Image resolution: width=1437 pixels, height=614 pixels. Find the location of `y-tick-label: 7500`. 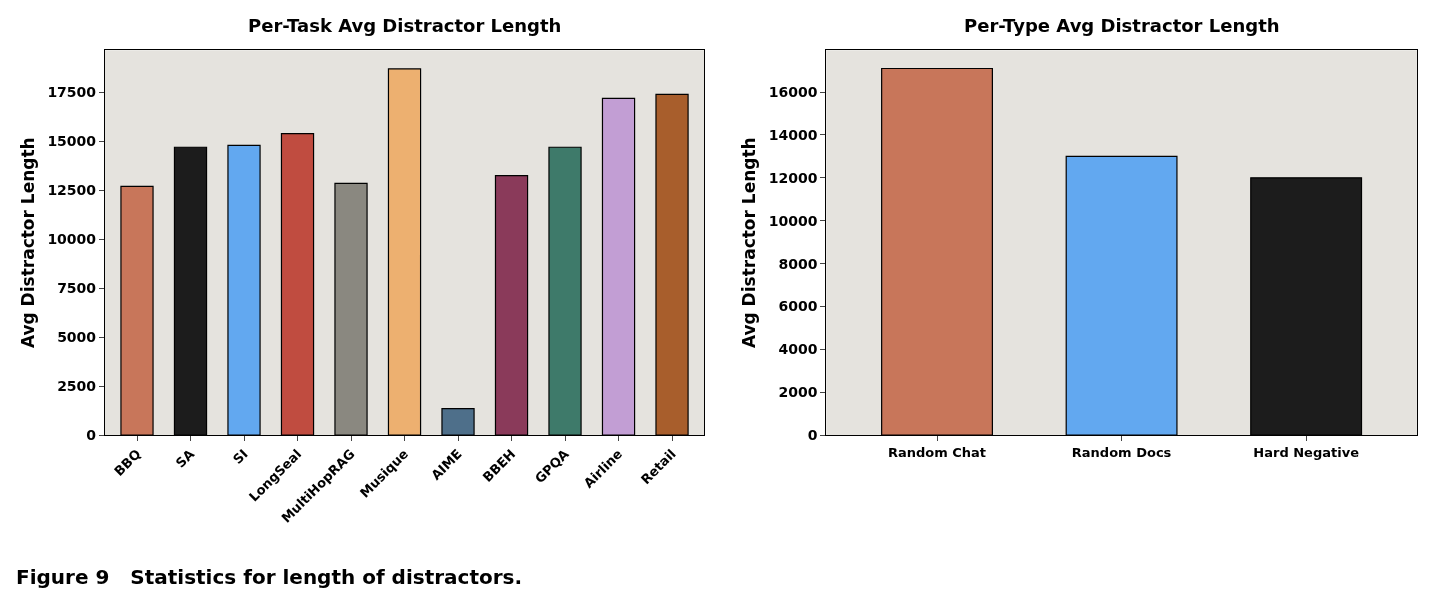

y-tick-label: 7500 is located at coordinates (77, 288).